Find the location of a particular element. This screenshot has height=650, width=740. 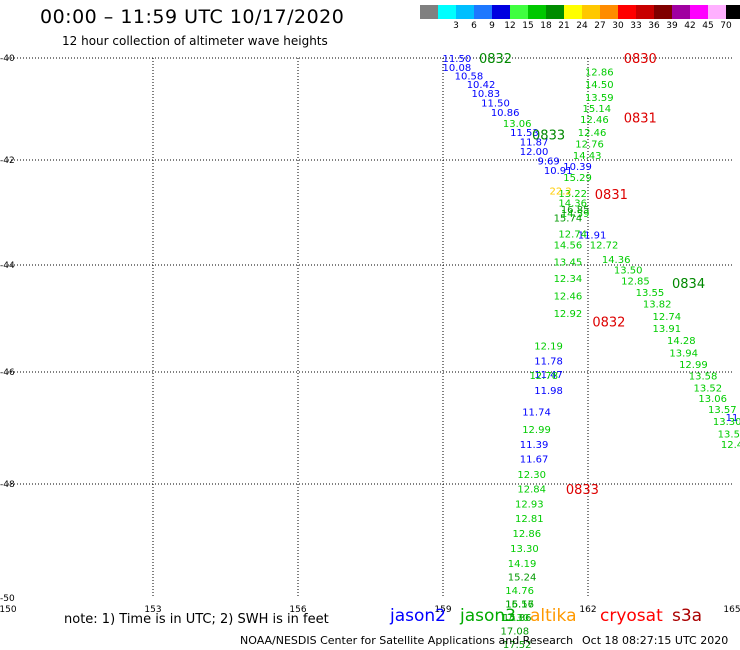

swh-value: 10.86 is located at coordinates (505, 113).